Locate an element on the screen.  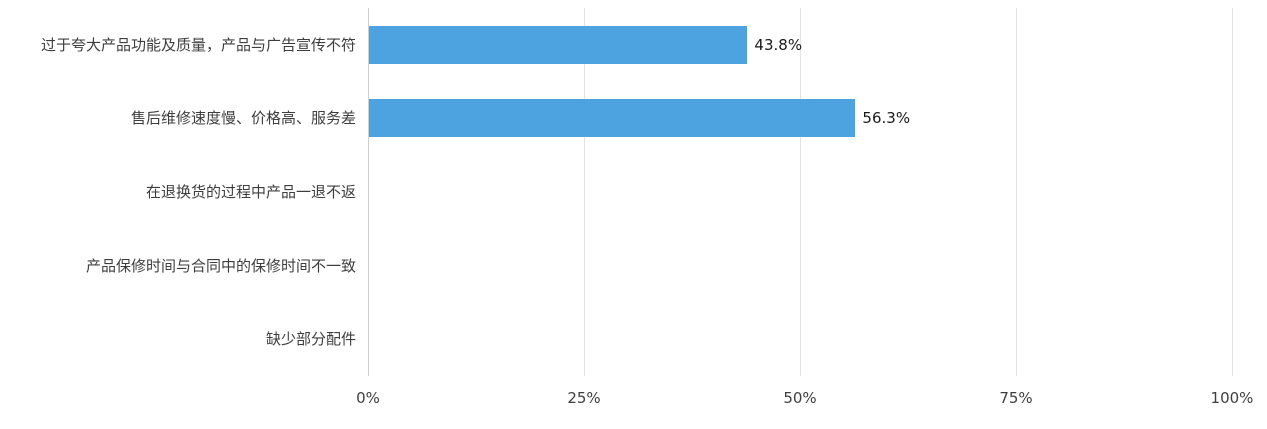
y-axis-line is located at coordinates (368, 192).